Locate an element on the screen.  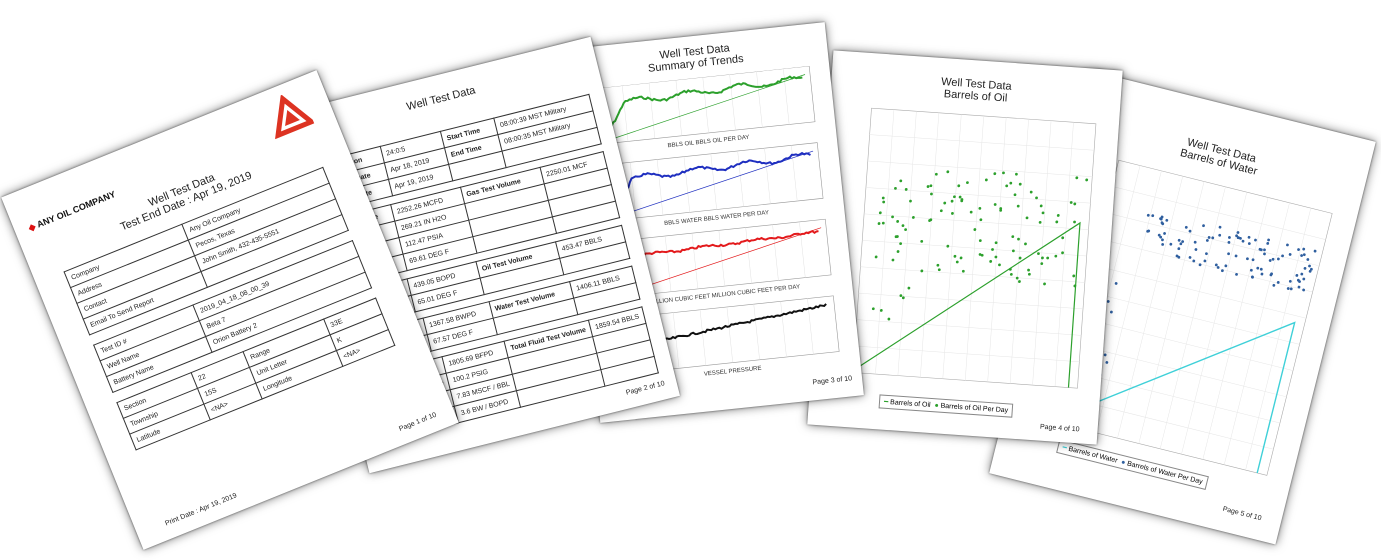
water-chart is located at coordinates (1185, 319).